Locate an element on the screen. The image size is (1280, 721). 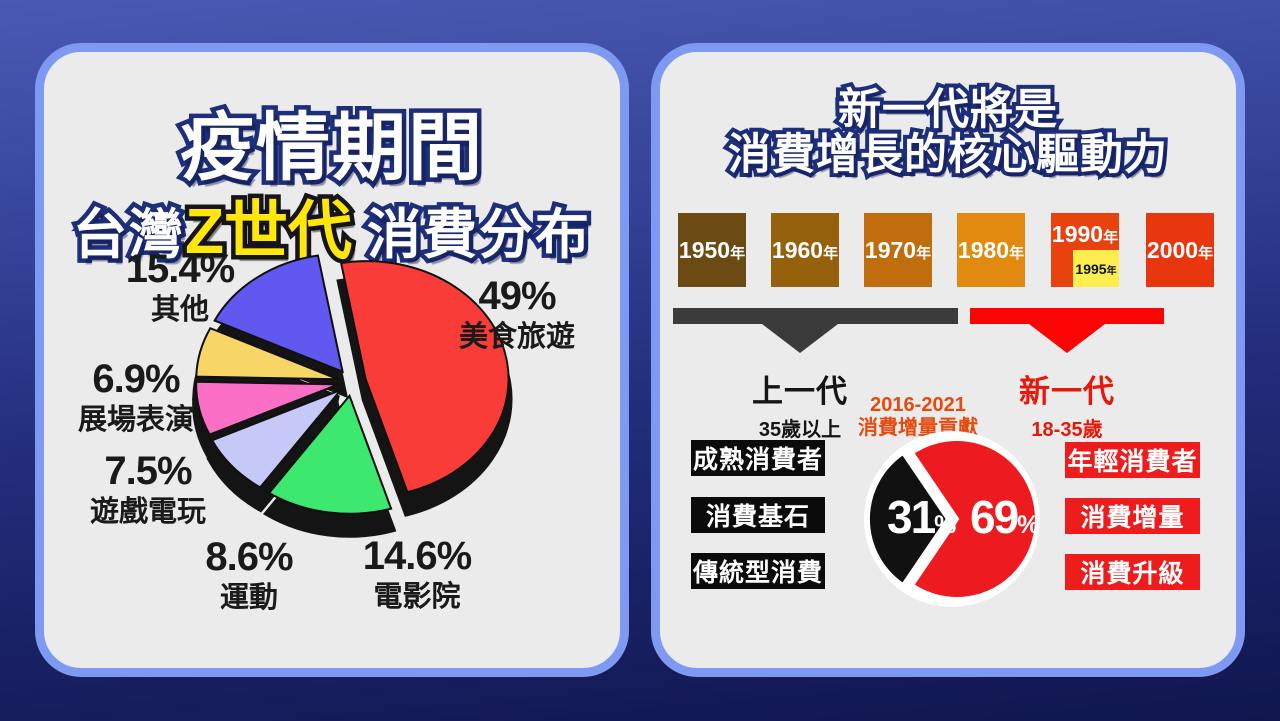
new-gen-tag-1: 年輕消費者 is located at coordinates (1132, 460).